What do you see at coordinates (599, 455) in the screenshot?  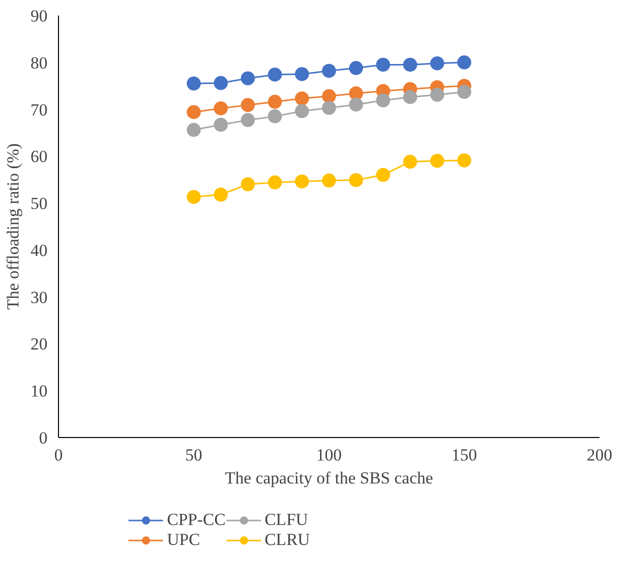 I see `x-tick-label: 200` at bounding box center [599, 455].